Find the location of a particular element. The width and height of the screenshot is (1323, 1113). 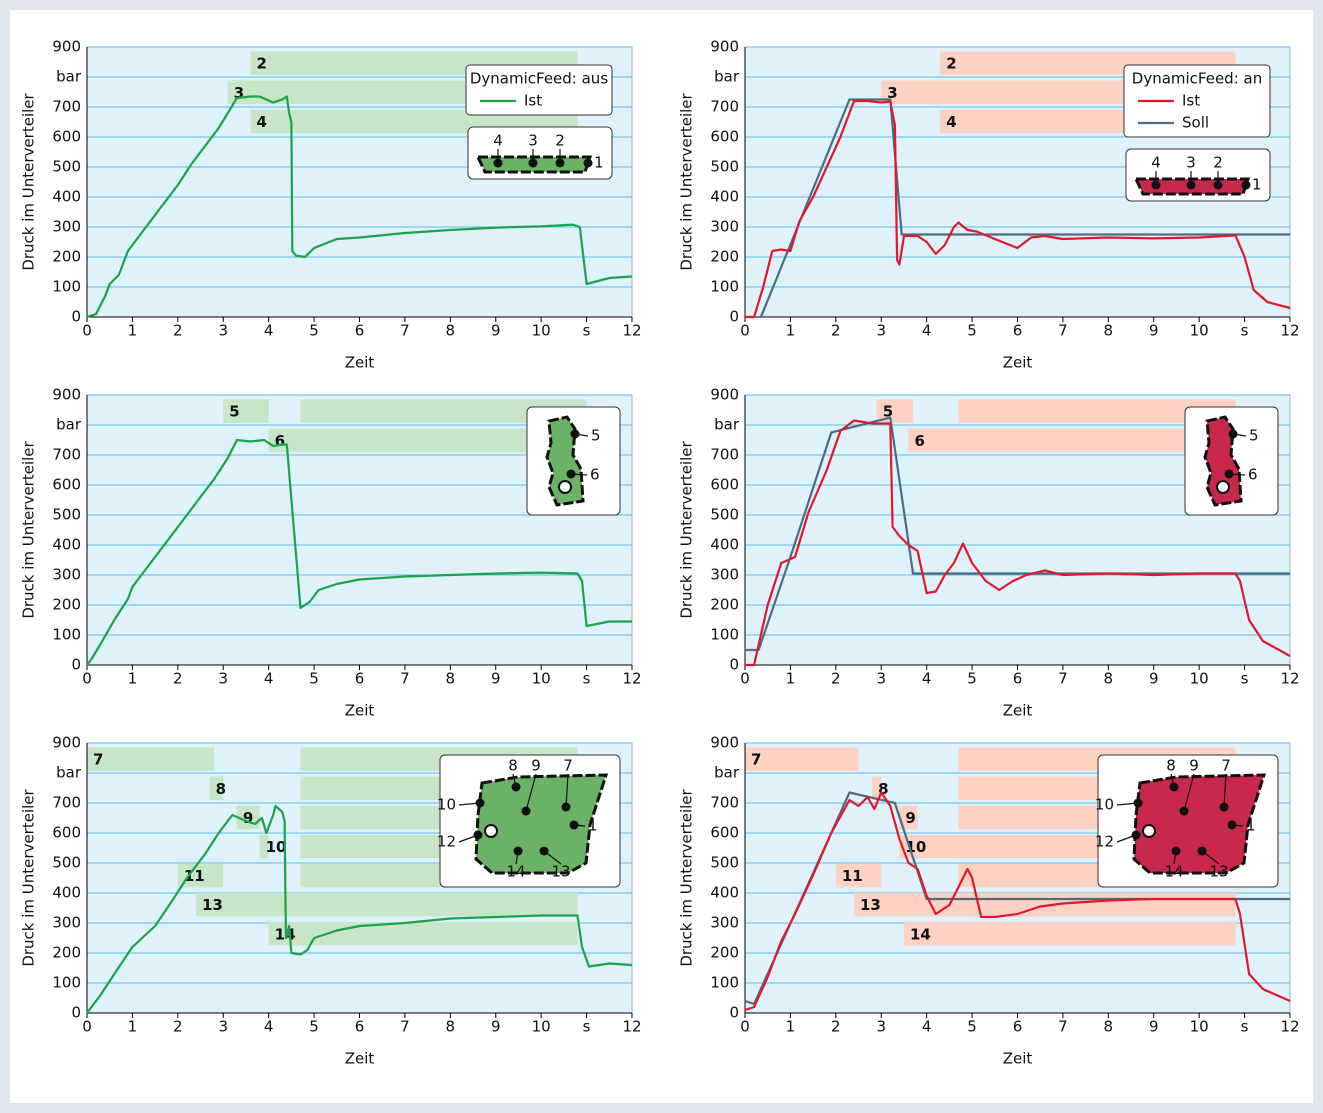

band-label: 13 is located at coordinates (212, 905).